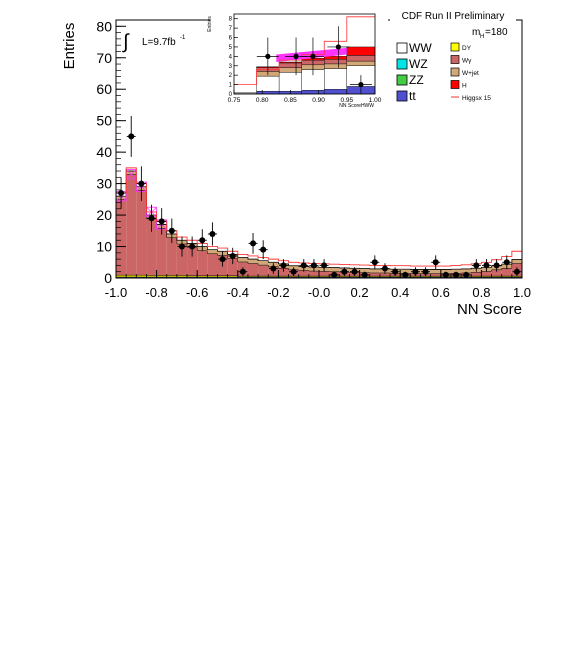 The width and height of the screenshot is (567, 667). What do you see at coordinates (360, 292) in the screenshot?
I see `x-tick-label: 0.2` at bounding box center [360, 292].